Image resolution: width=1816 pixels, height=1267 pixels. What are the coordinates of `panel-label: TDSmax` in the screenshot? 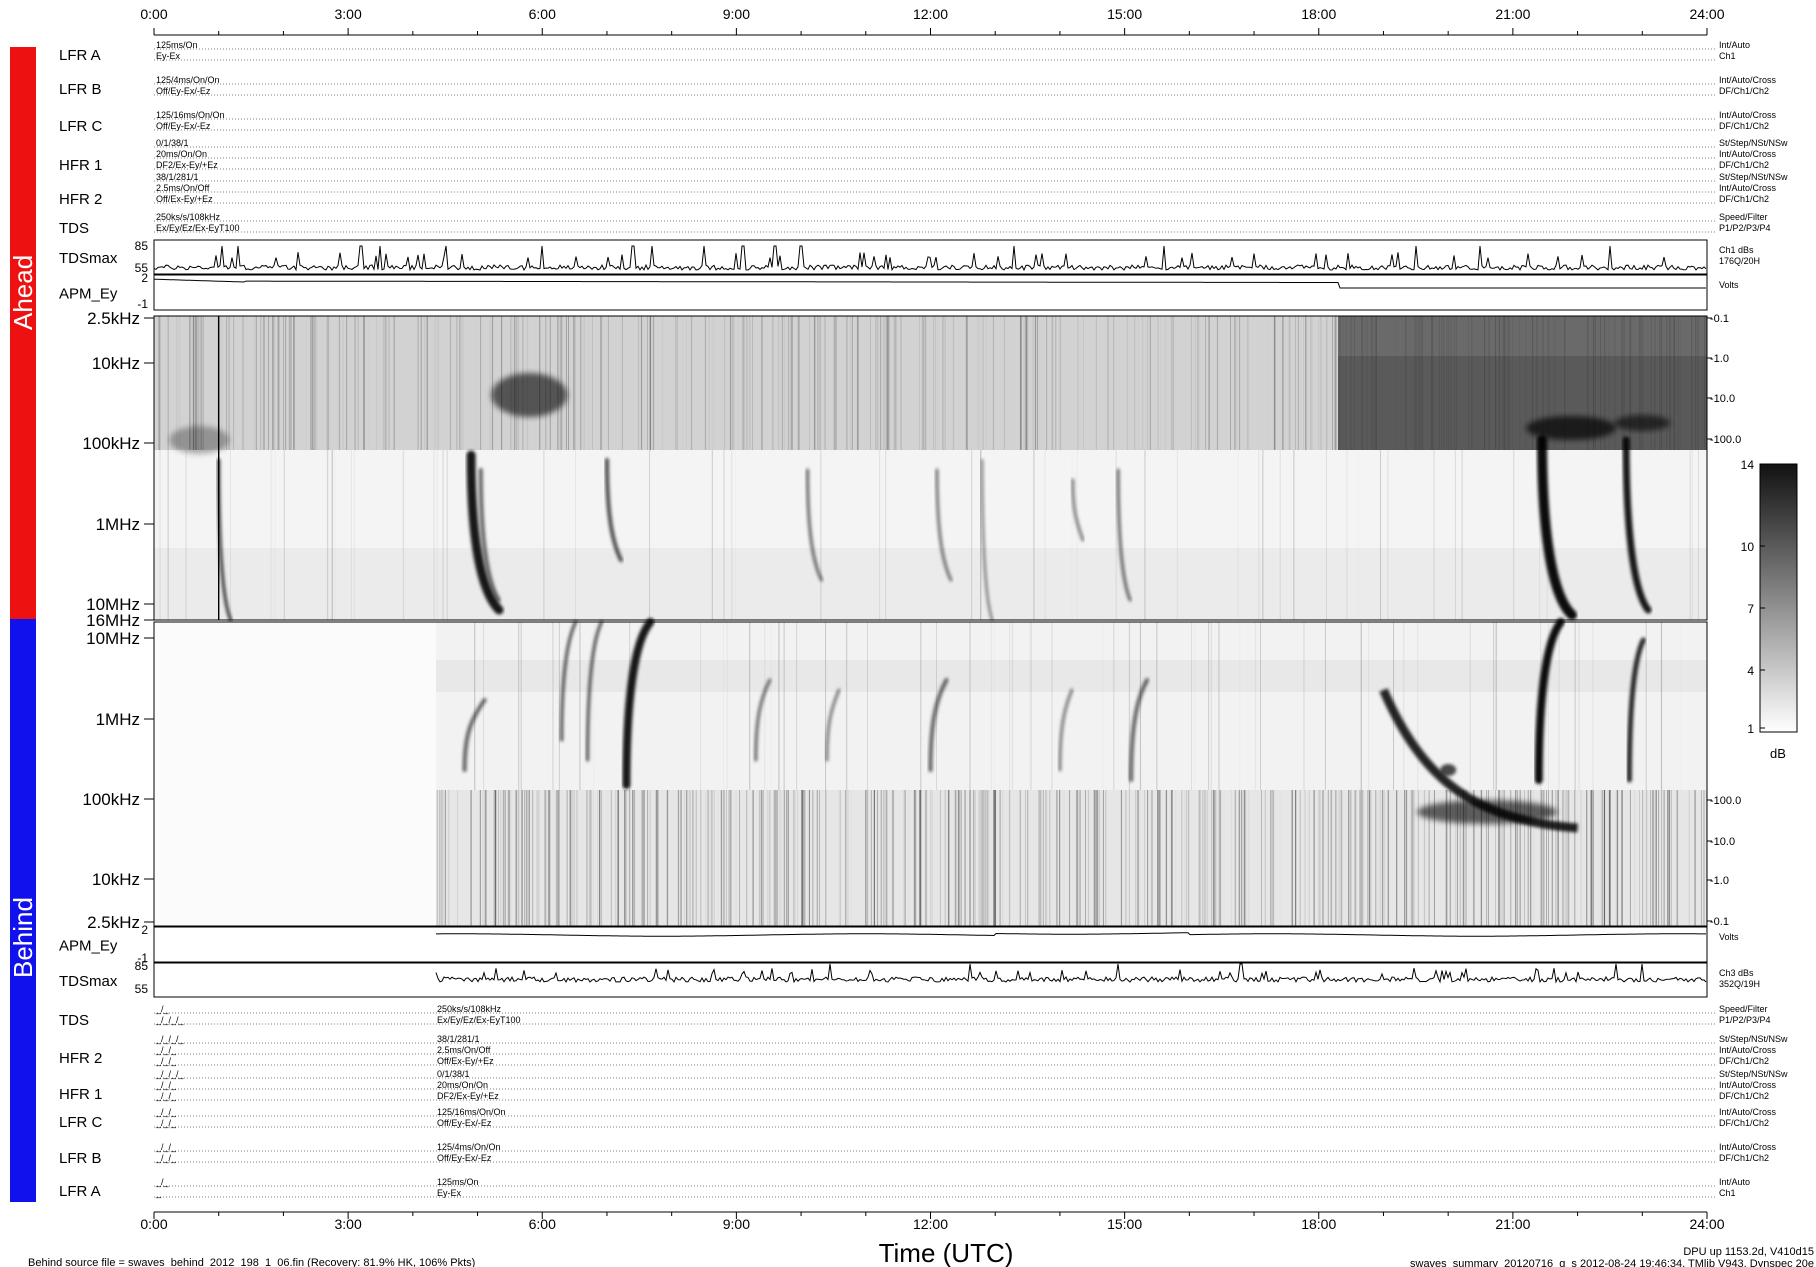 It's located at (88, 258).